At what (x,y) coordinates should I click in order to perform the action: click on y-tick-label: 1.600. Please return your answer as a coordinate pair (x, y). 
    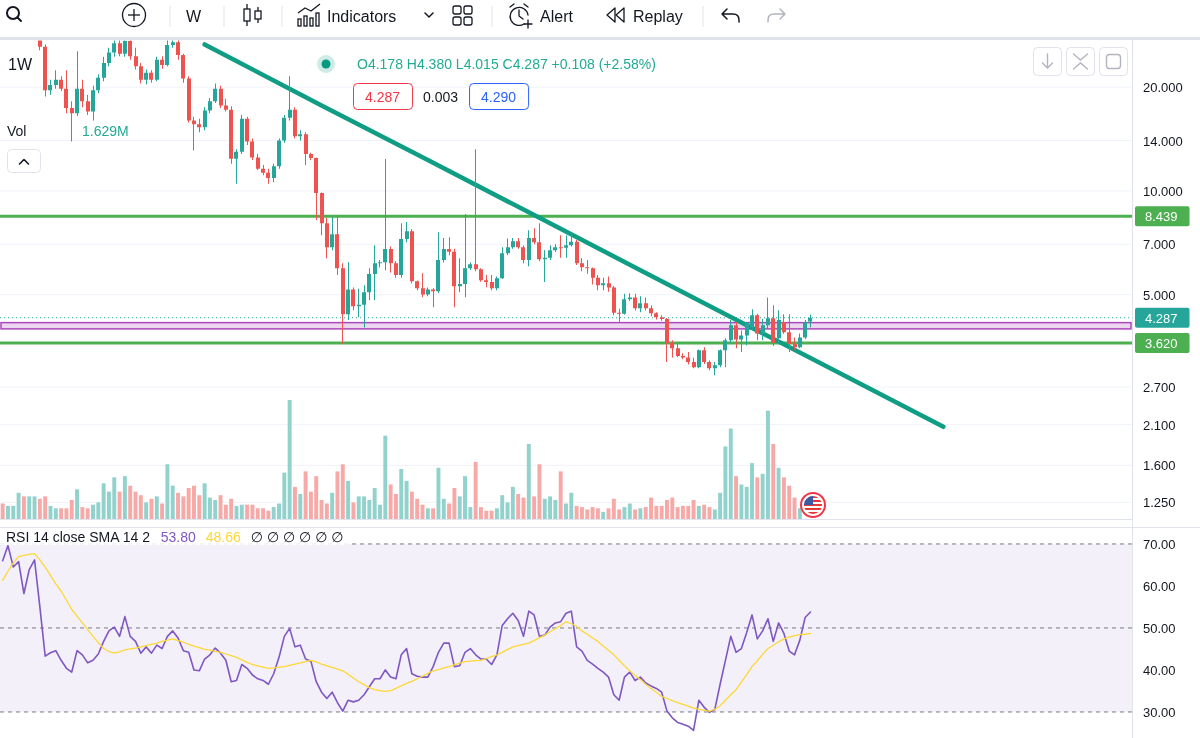
    Looking at the image, I should click on (1159, 465).